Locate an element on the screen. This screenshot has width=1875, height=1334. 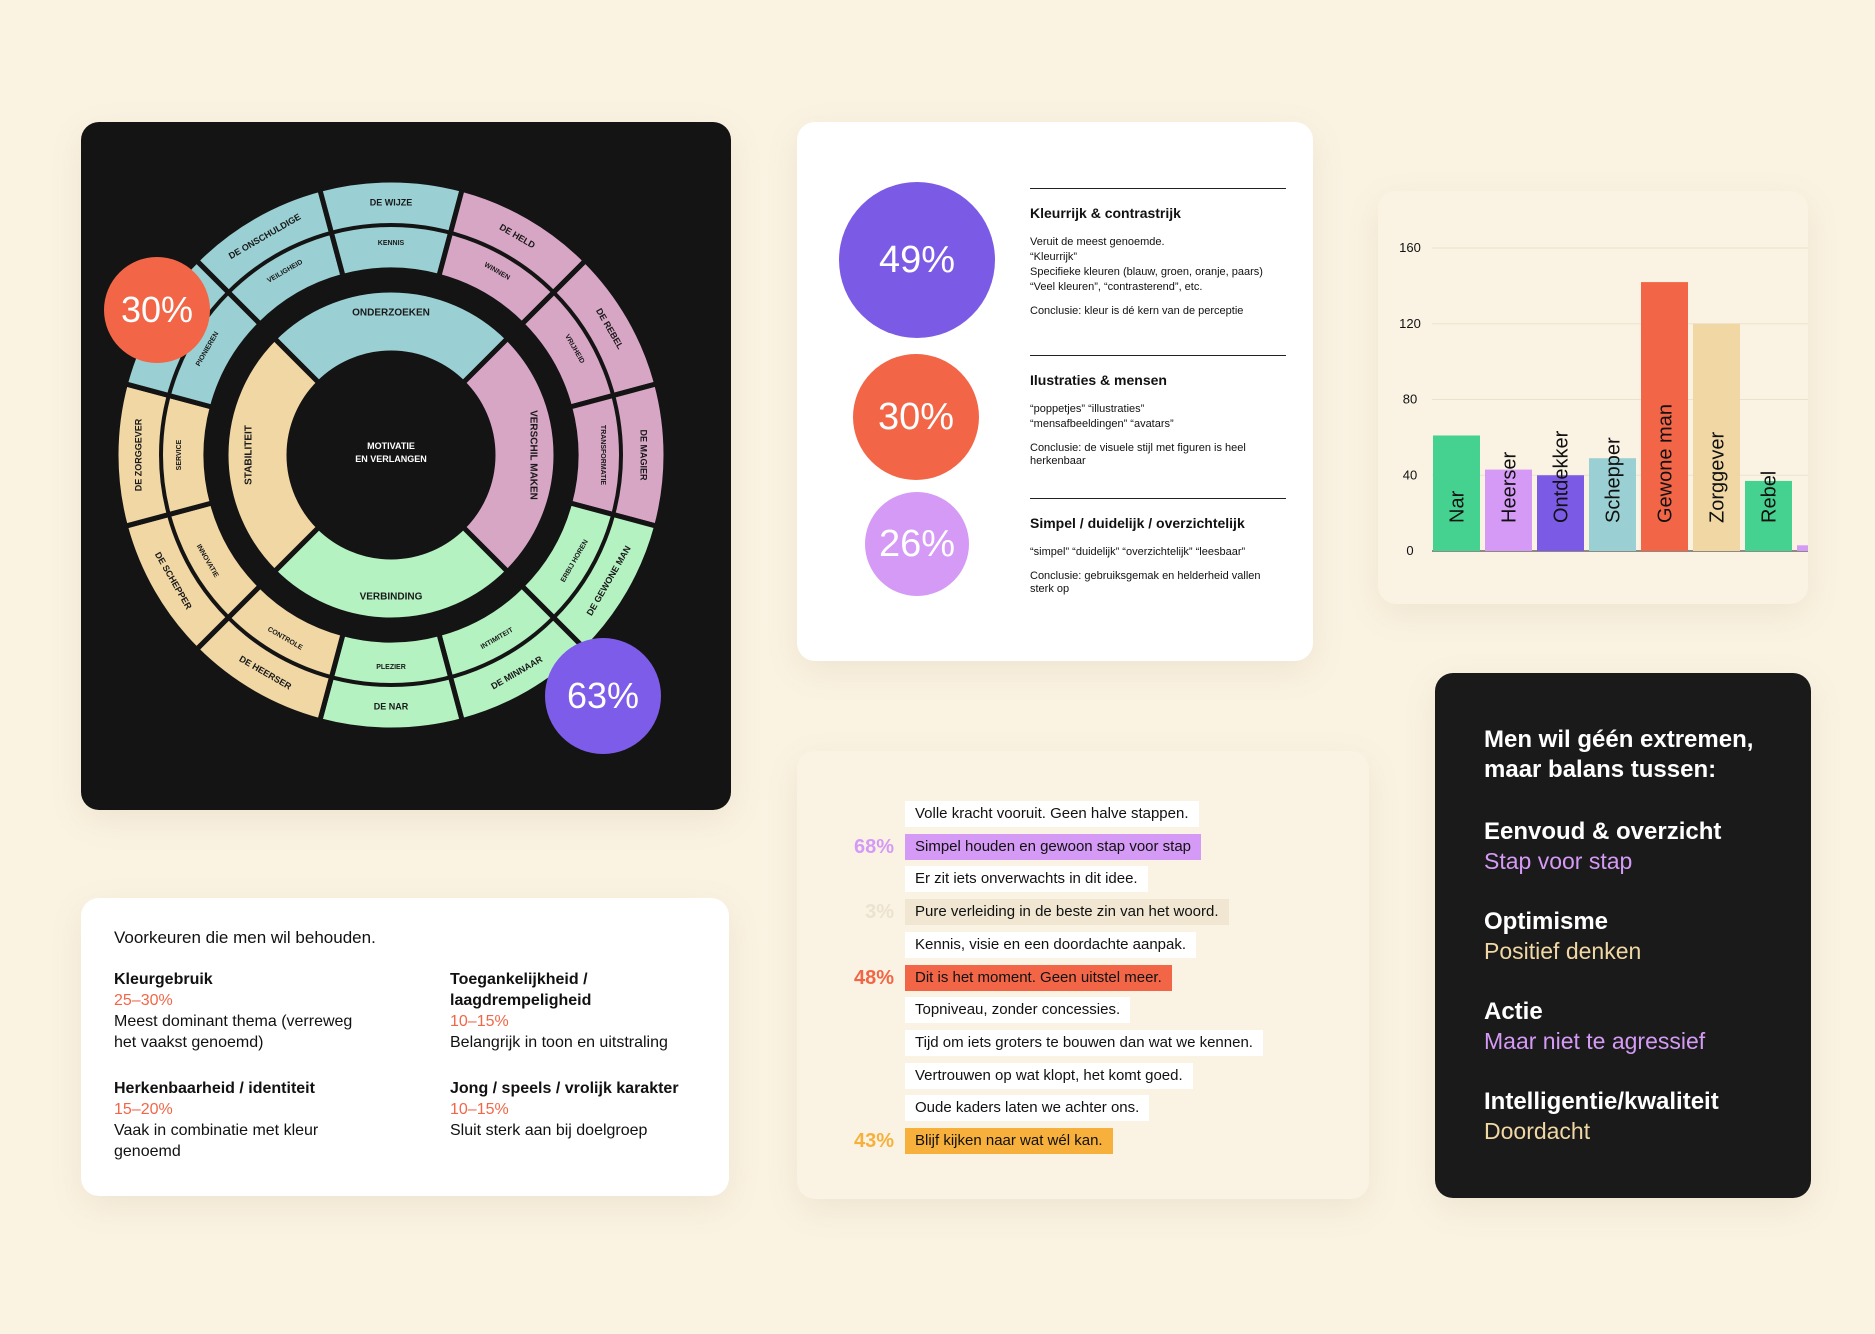
pref-name: Jong / speels / vrolijk karakter is located at coordinates (564, 1088).